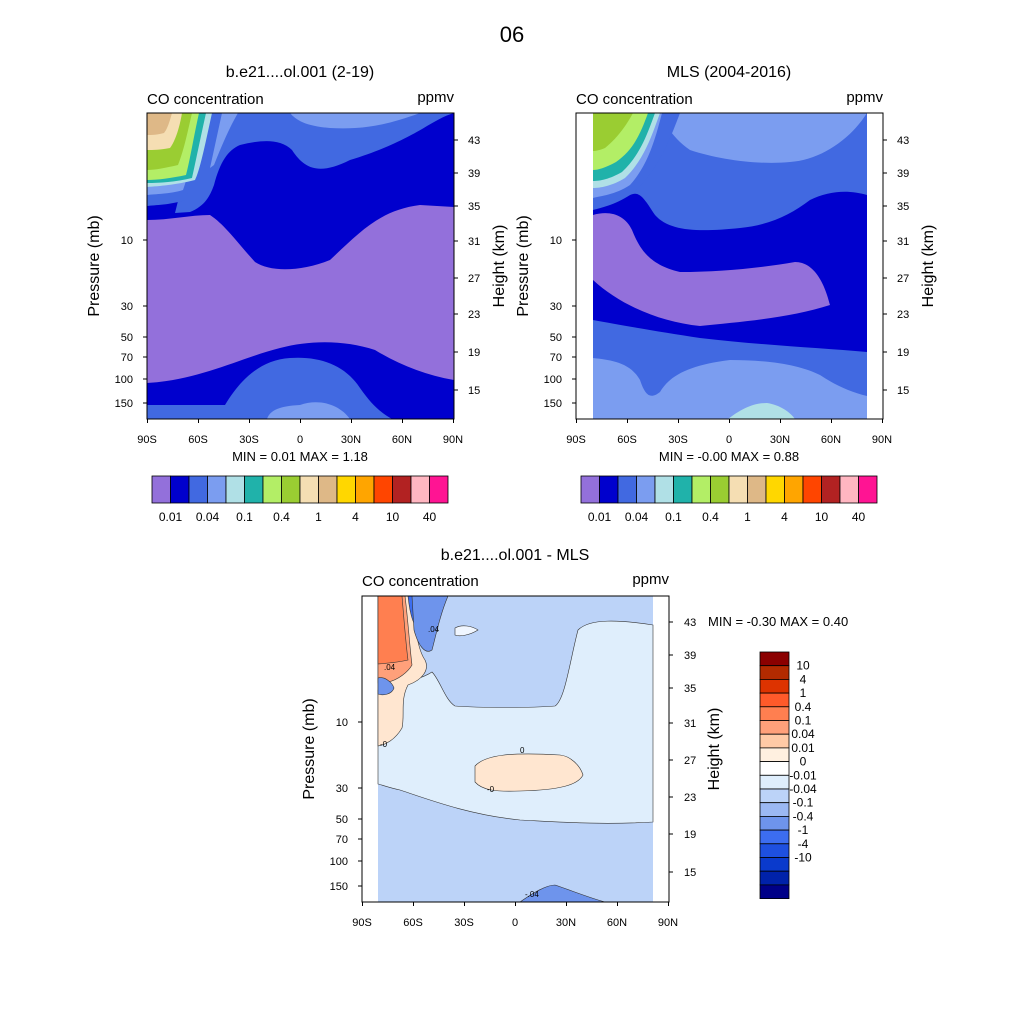 The image size is (1024, 1024). What do you see at coordinates (711, 269) in the screenshot?
I see `fill-purple-band` at bounding box center [711, 269].